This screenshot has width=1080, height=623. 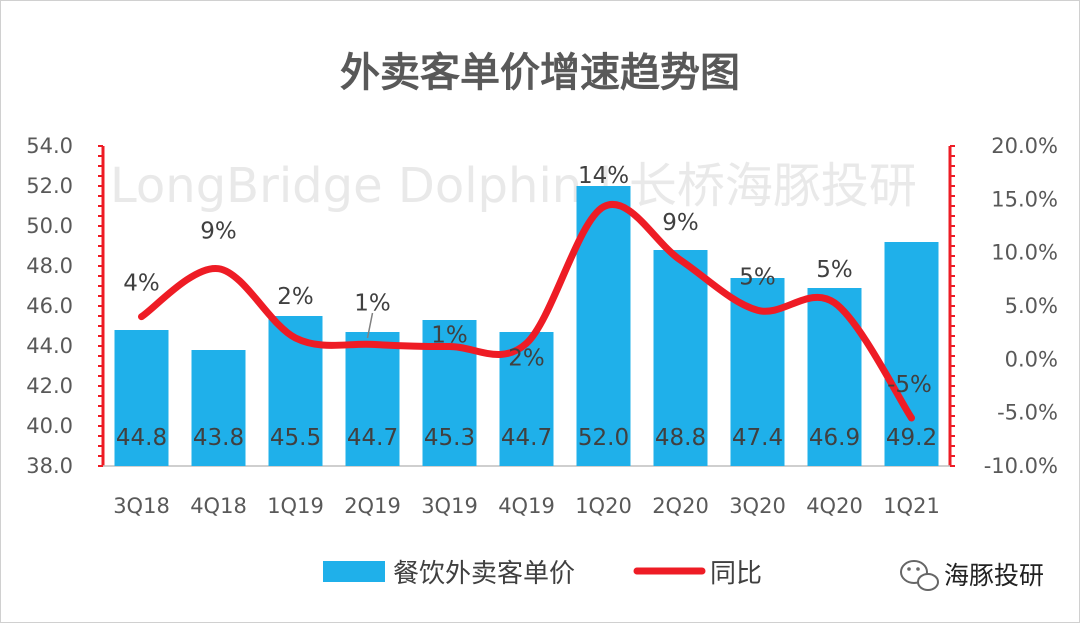 I want to click on x-tick-label: 4Q19, so click(x=526, y=506).